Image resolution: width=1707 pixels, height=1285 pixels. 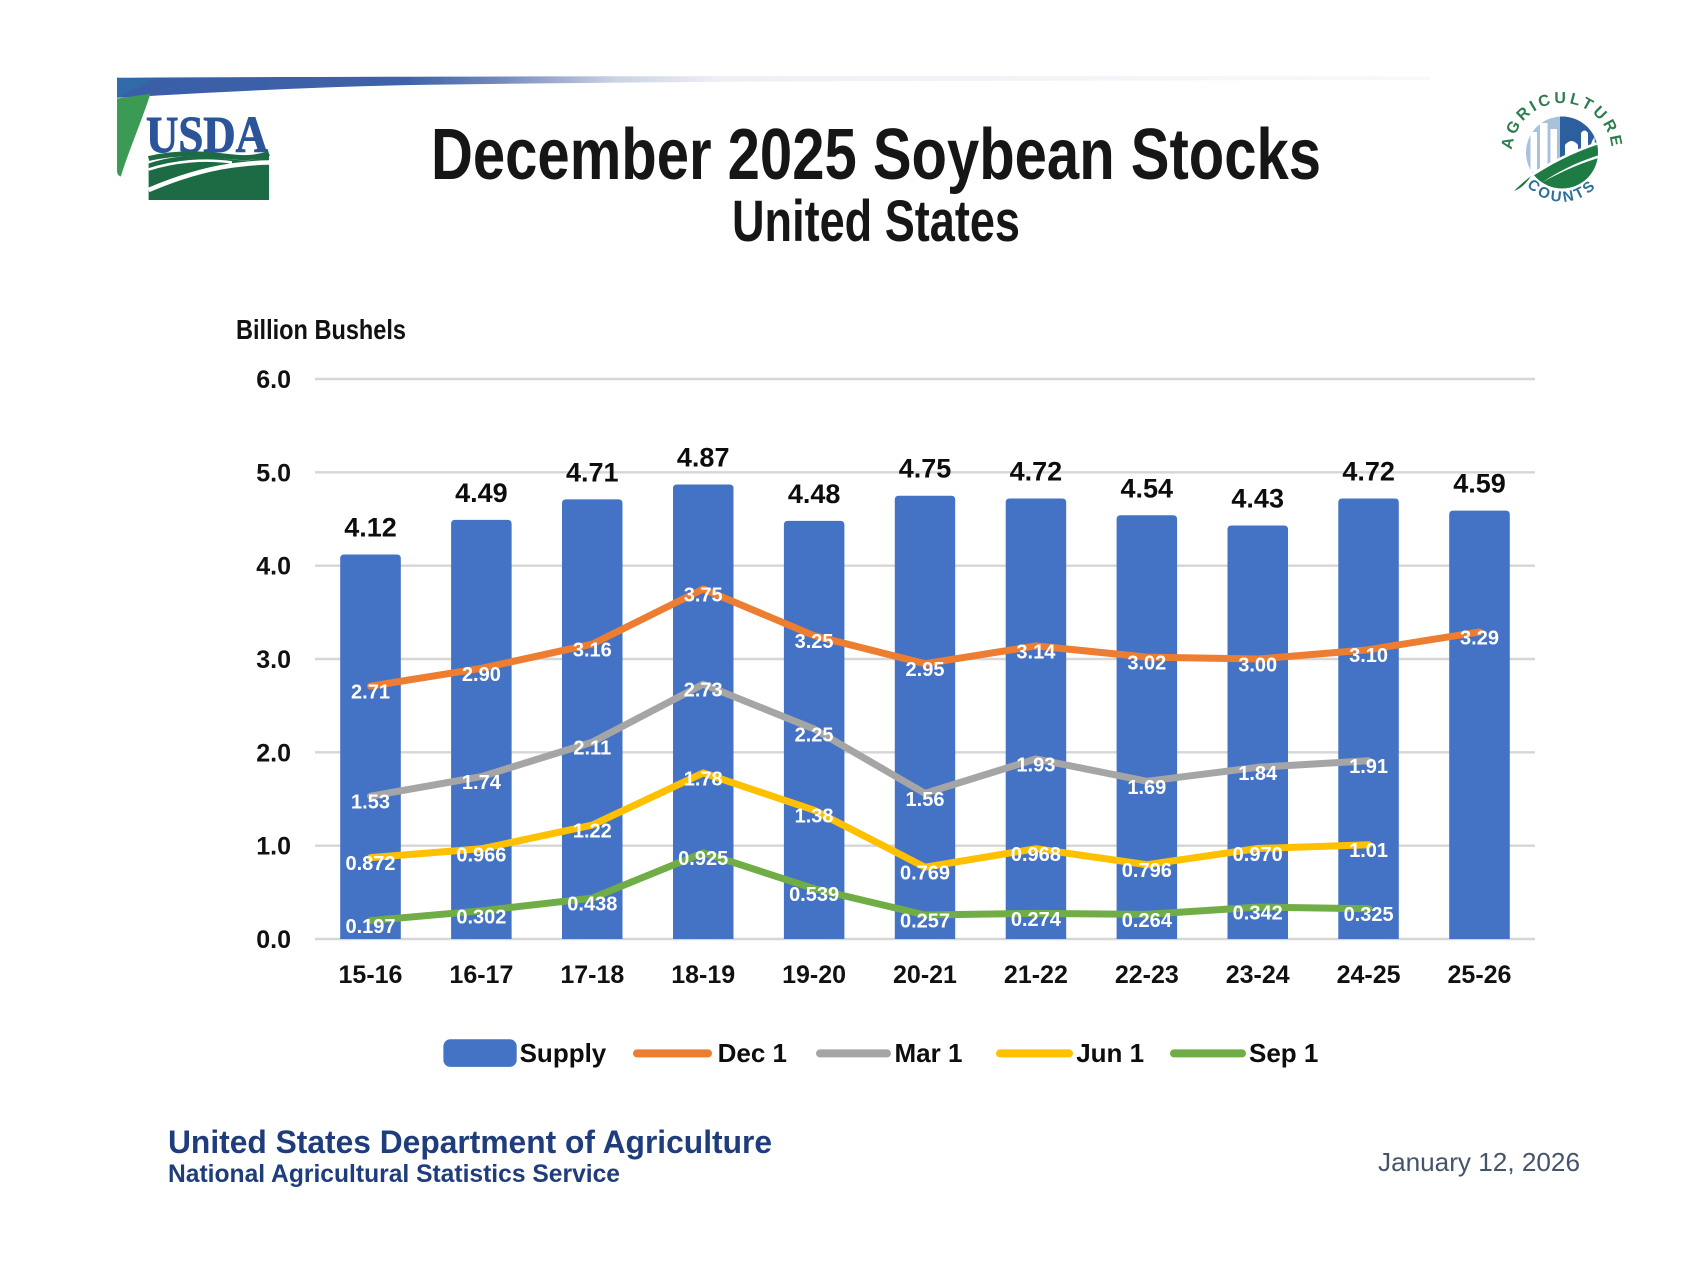 I want to click on svg-text: 2.25, so click(x=814, y=736).